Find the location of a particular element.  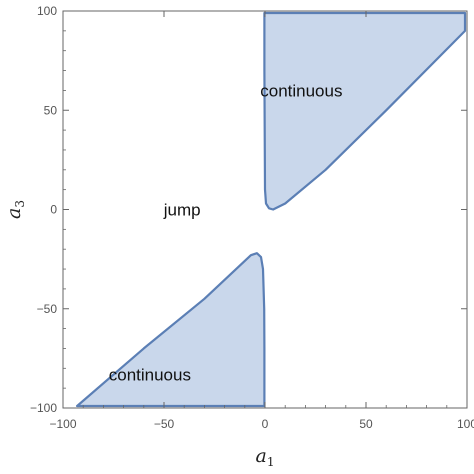

x-tick-label: 100 is located at coordinates (465, 424).